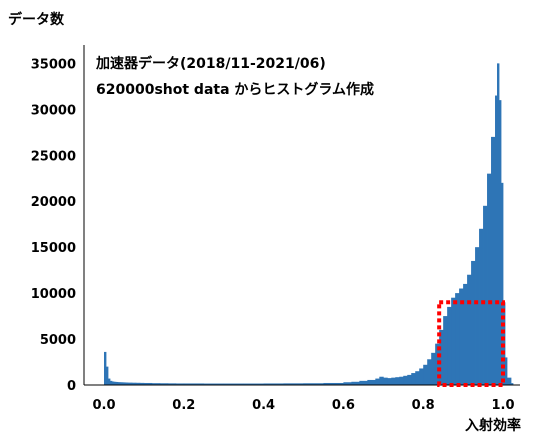 The image size is (539, 437). Describe the element at coordinates (423, 405) in the screenshot. I see `x-tick-label: 0.8` at that location.